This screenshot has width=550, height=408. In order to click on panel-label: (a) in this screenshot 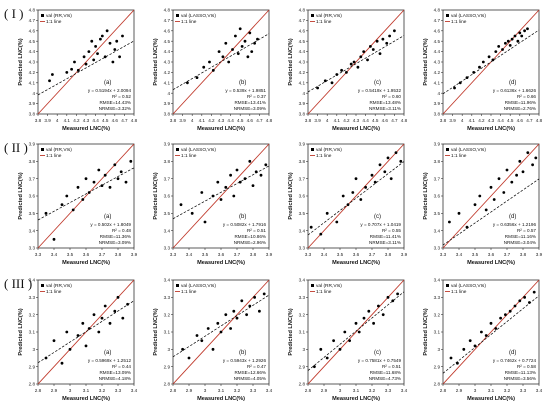, I will do `click(107, 353)`.